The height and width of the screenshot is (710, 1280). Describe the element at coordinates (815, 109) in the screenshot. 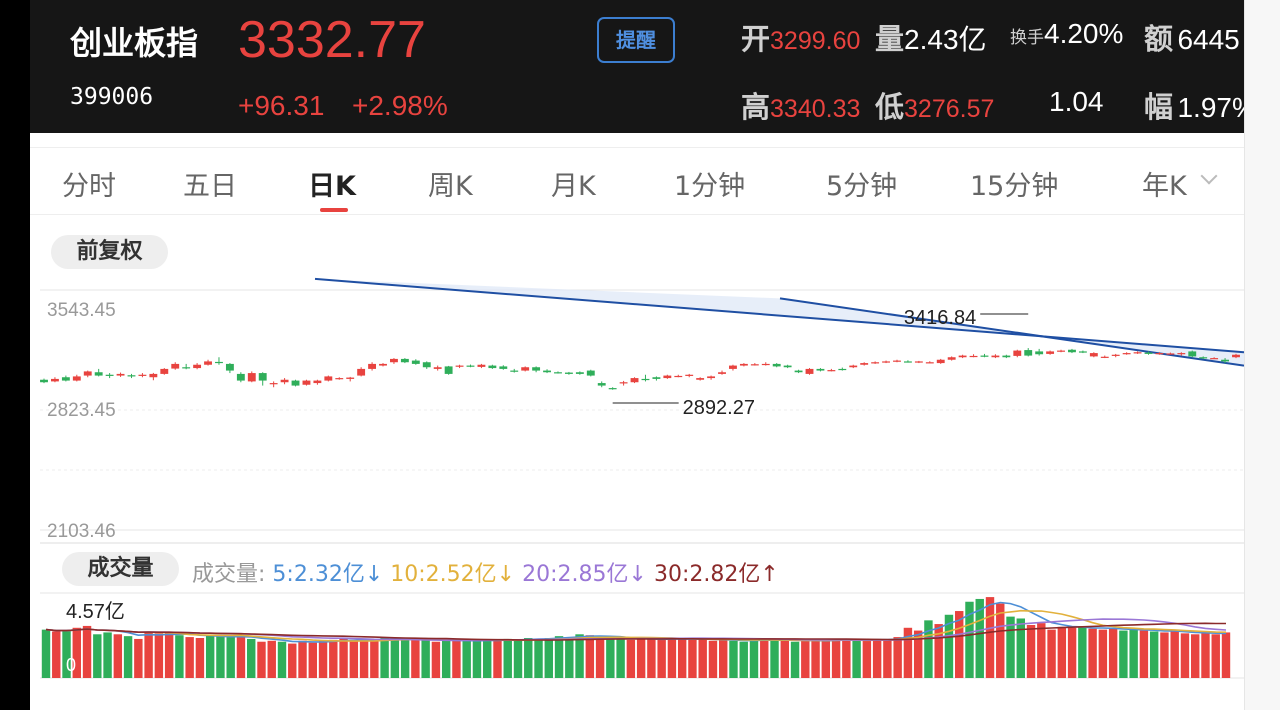

I see `high-value: 3340.33` at that location.